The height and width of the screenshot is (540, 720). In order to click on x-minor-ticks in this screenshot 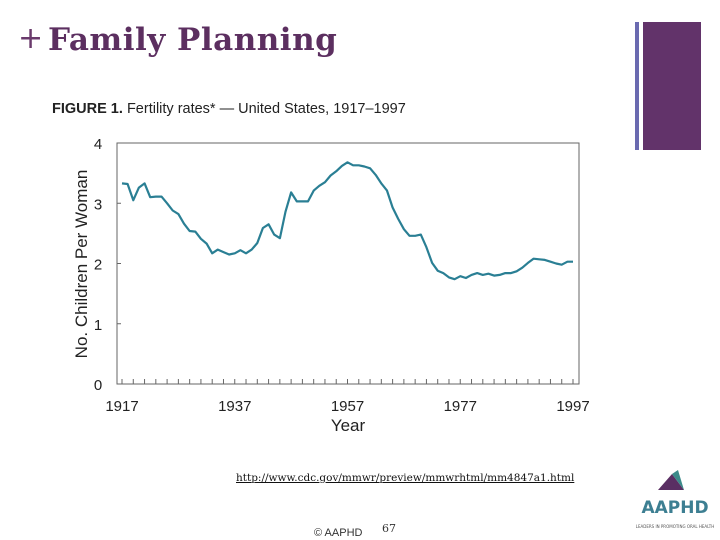, I will do `click(347, 381)`.